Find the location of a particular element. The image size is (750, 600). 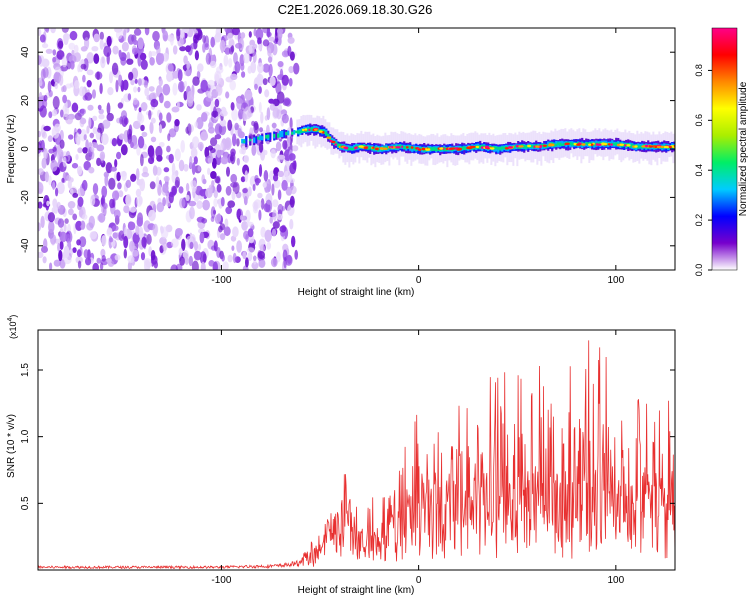

spectrogram-y-tick-label: -40 is located at coordinates (25, 245).